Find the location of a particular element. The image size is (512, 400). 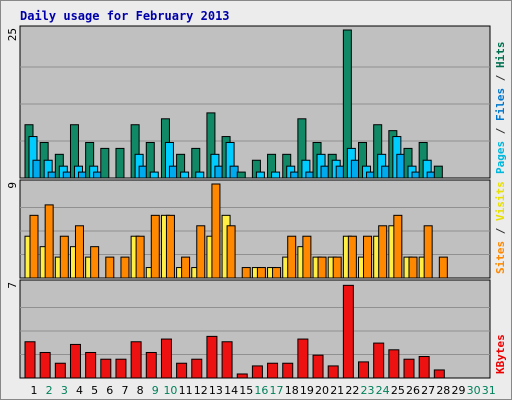

x-tick-label: 15 is located at coordinates (246, 390).